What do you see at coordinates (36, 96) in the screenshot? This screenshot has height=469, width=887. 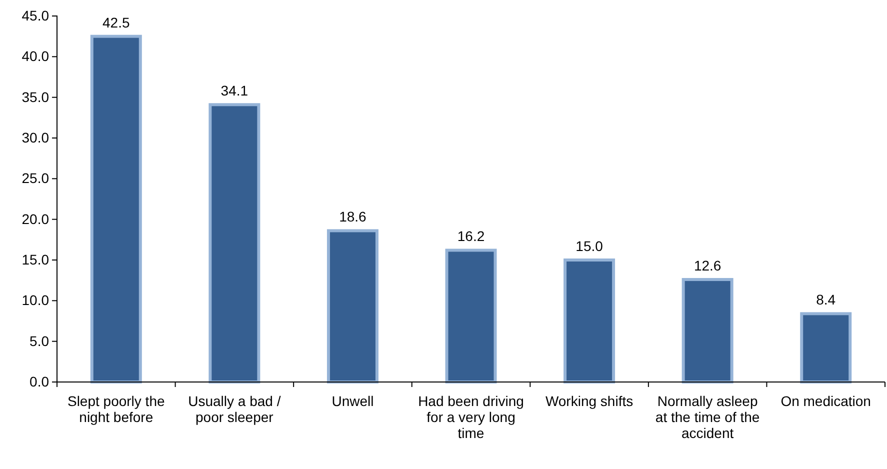 I see `y-tick-label: 35.0` at bounding box center [36, 96].